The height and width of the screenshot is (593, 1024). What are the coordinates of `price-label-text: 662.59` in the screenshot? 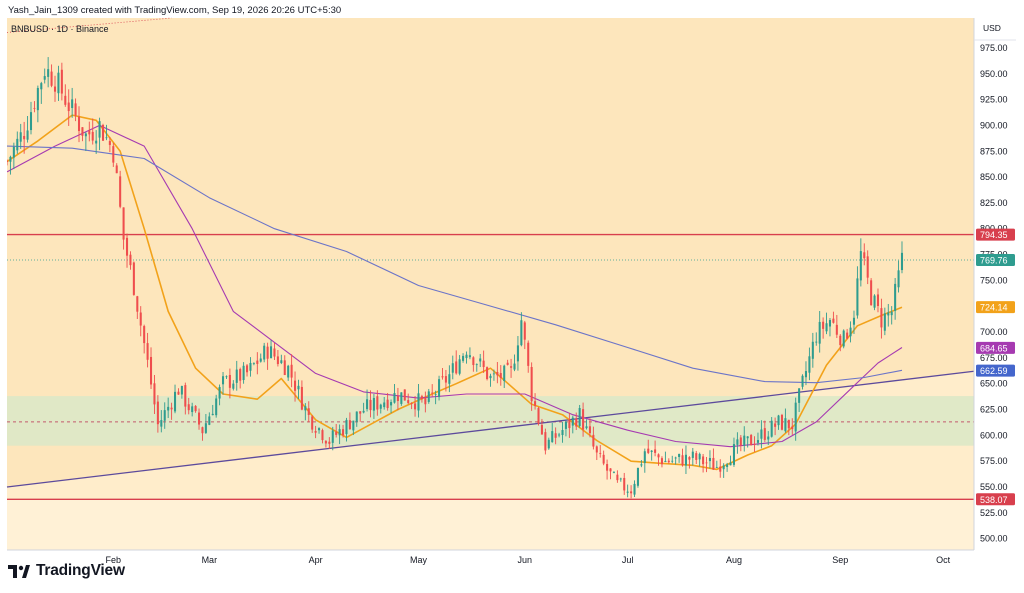 It's located at (994, 371).